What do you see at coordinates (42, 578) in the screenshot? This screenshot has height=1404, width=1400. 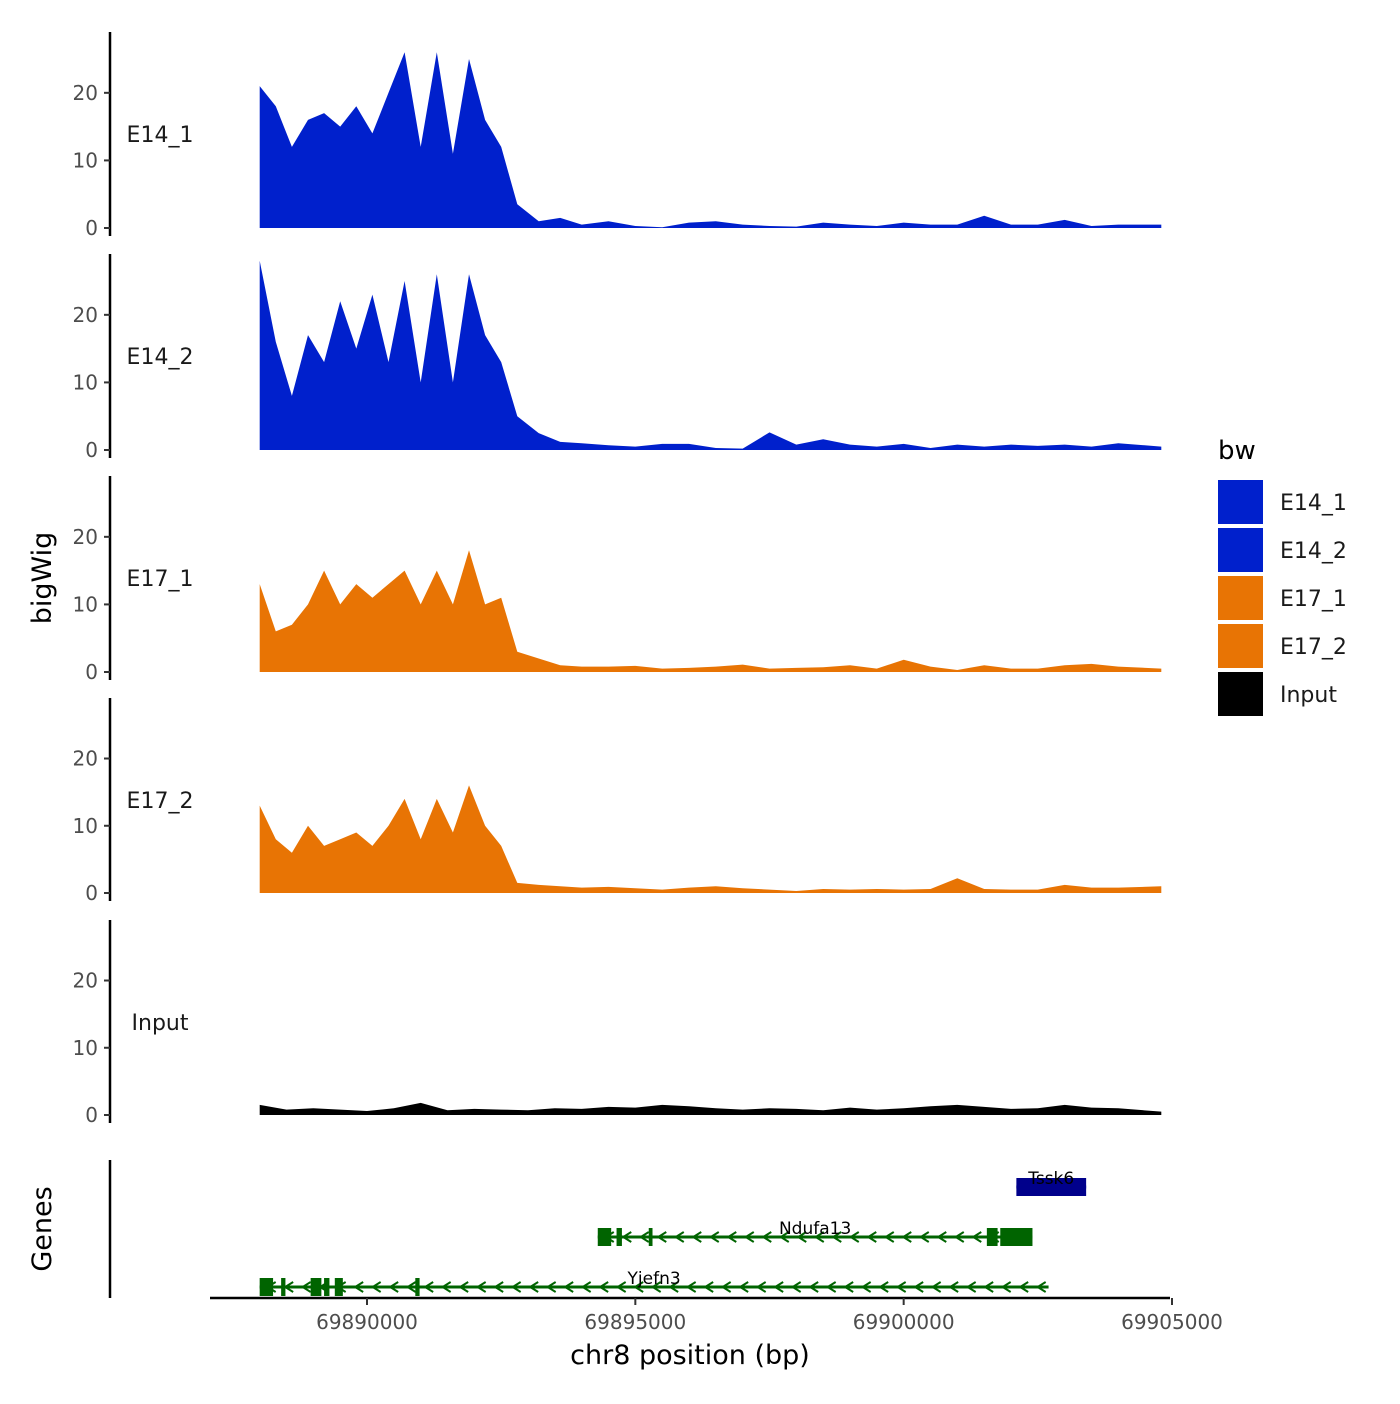 I see `y-axis-title: bigWig` at bounding box center [42, 578].